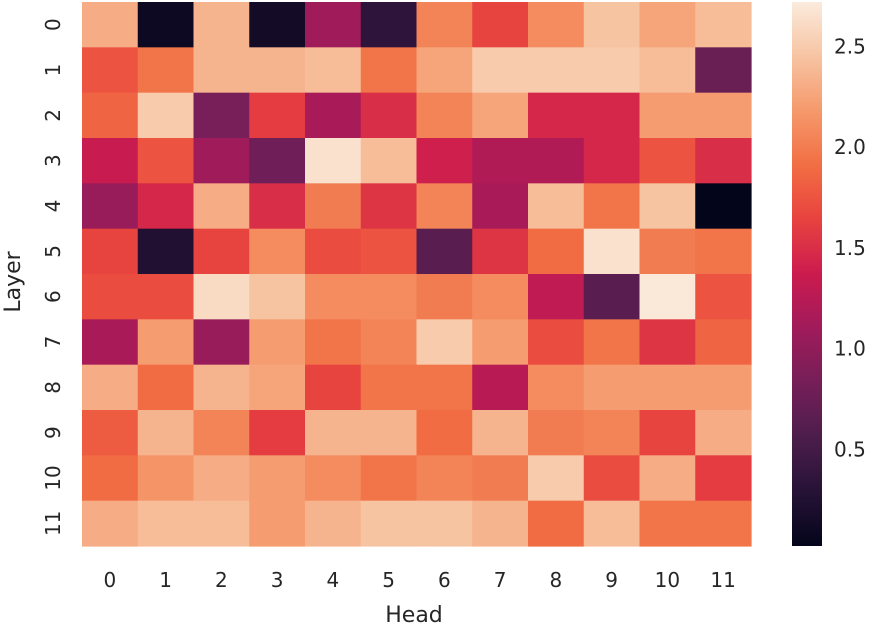  I want to click on y-tick-label: 5, so click(53, 251).